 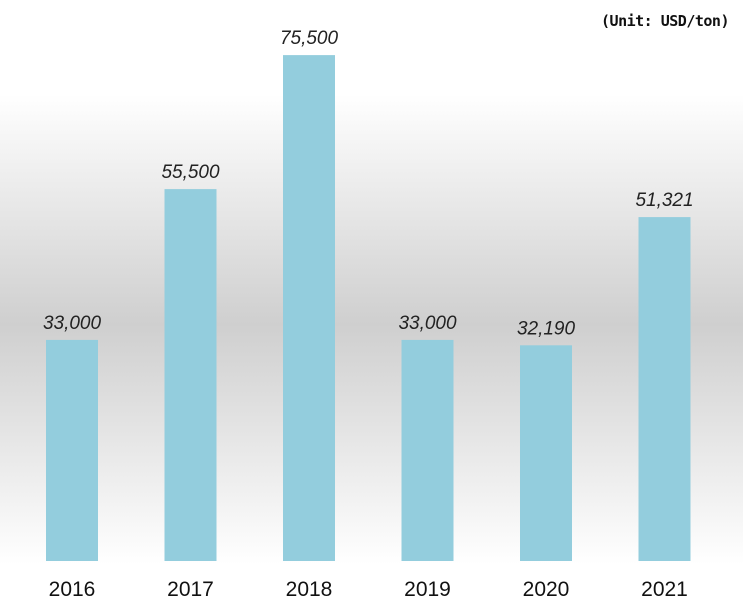 I want to click on unit-label: (Unit: USD/ton), so click(x=665, y=21).